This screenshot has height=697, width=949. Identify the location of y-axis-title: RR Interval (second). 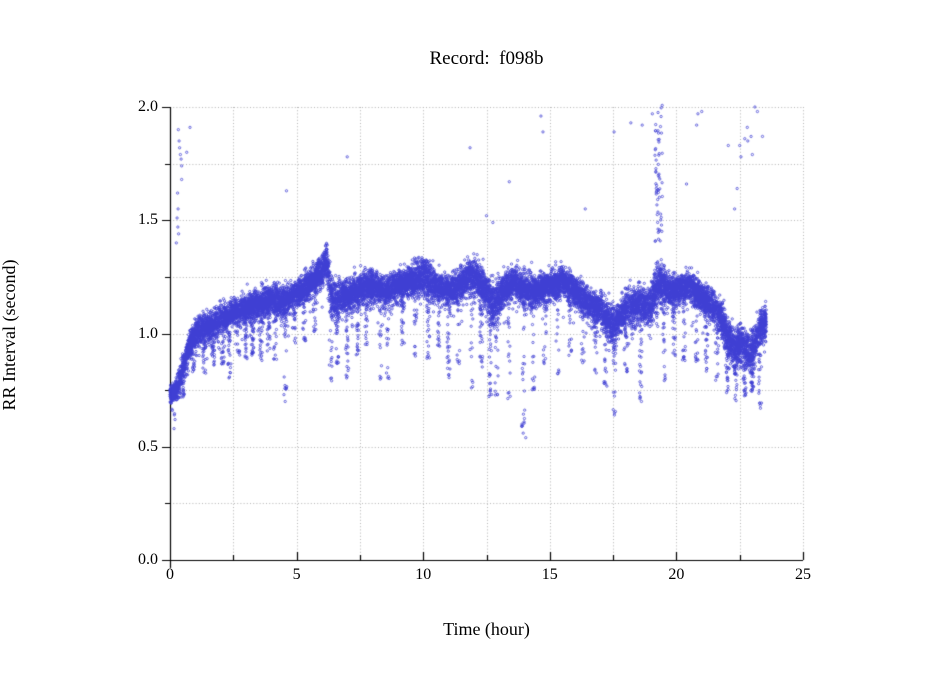
(9, 335).